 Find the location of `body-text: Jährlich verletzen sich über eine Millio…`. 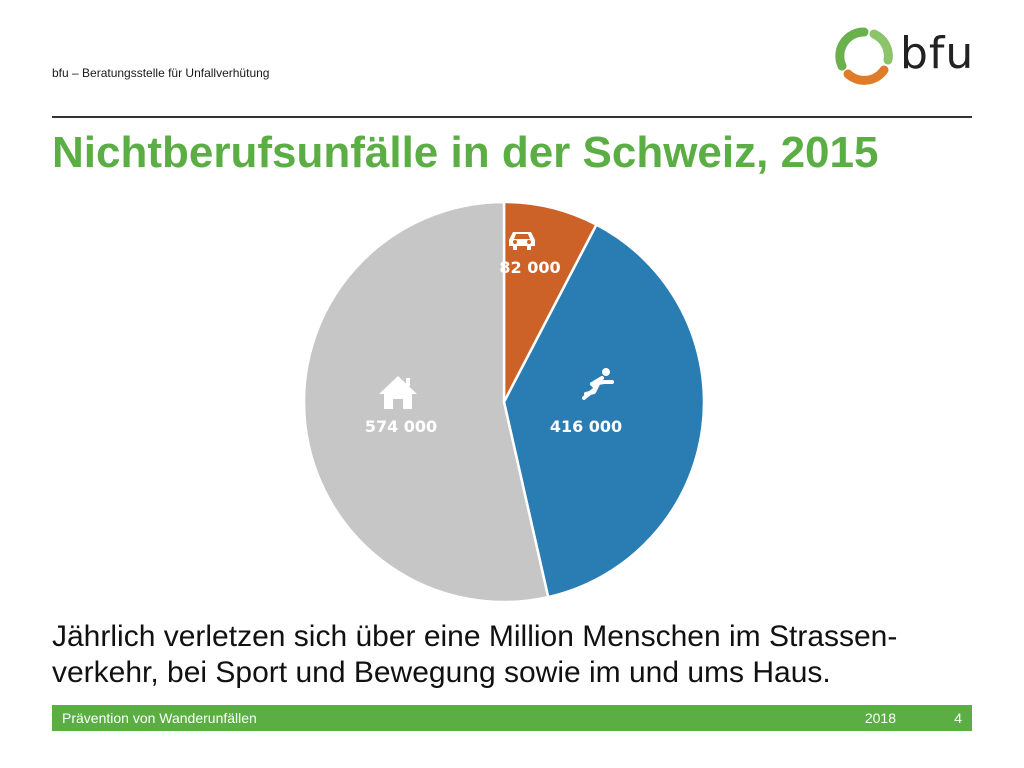

body-text: Jährlich verletzen sich über eine Millio… is located at coordinates (475, 654).